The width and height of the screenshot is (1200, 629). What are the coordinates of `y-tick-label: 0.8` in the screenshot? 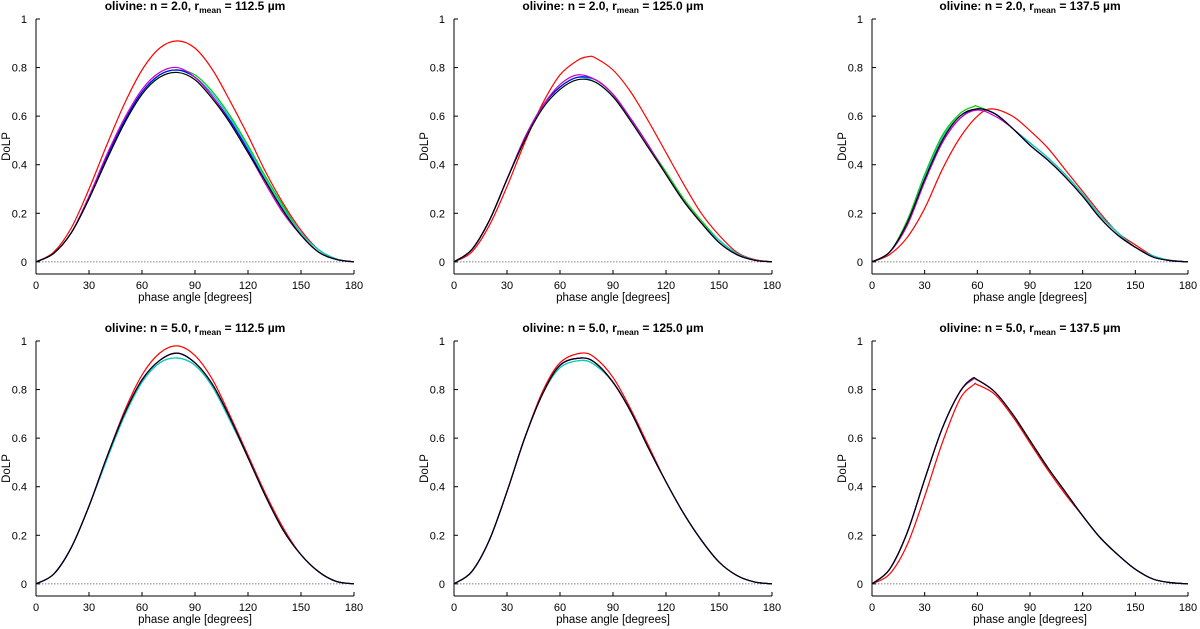 It's located at (855, 391).